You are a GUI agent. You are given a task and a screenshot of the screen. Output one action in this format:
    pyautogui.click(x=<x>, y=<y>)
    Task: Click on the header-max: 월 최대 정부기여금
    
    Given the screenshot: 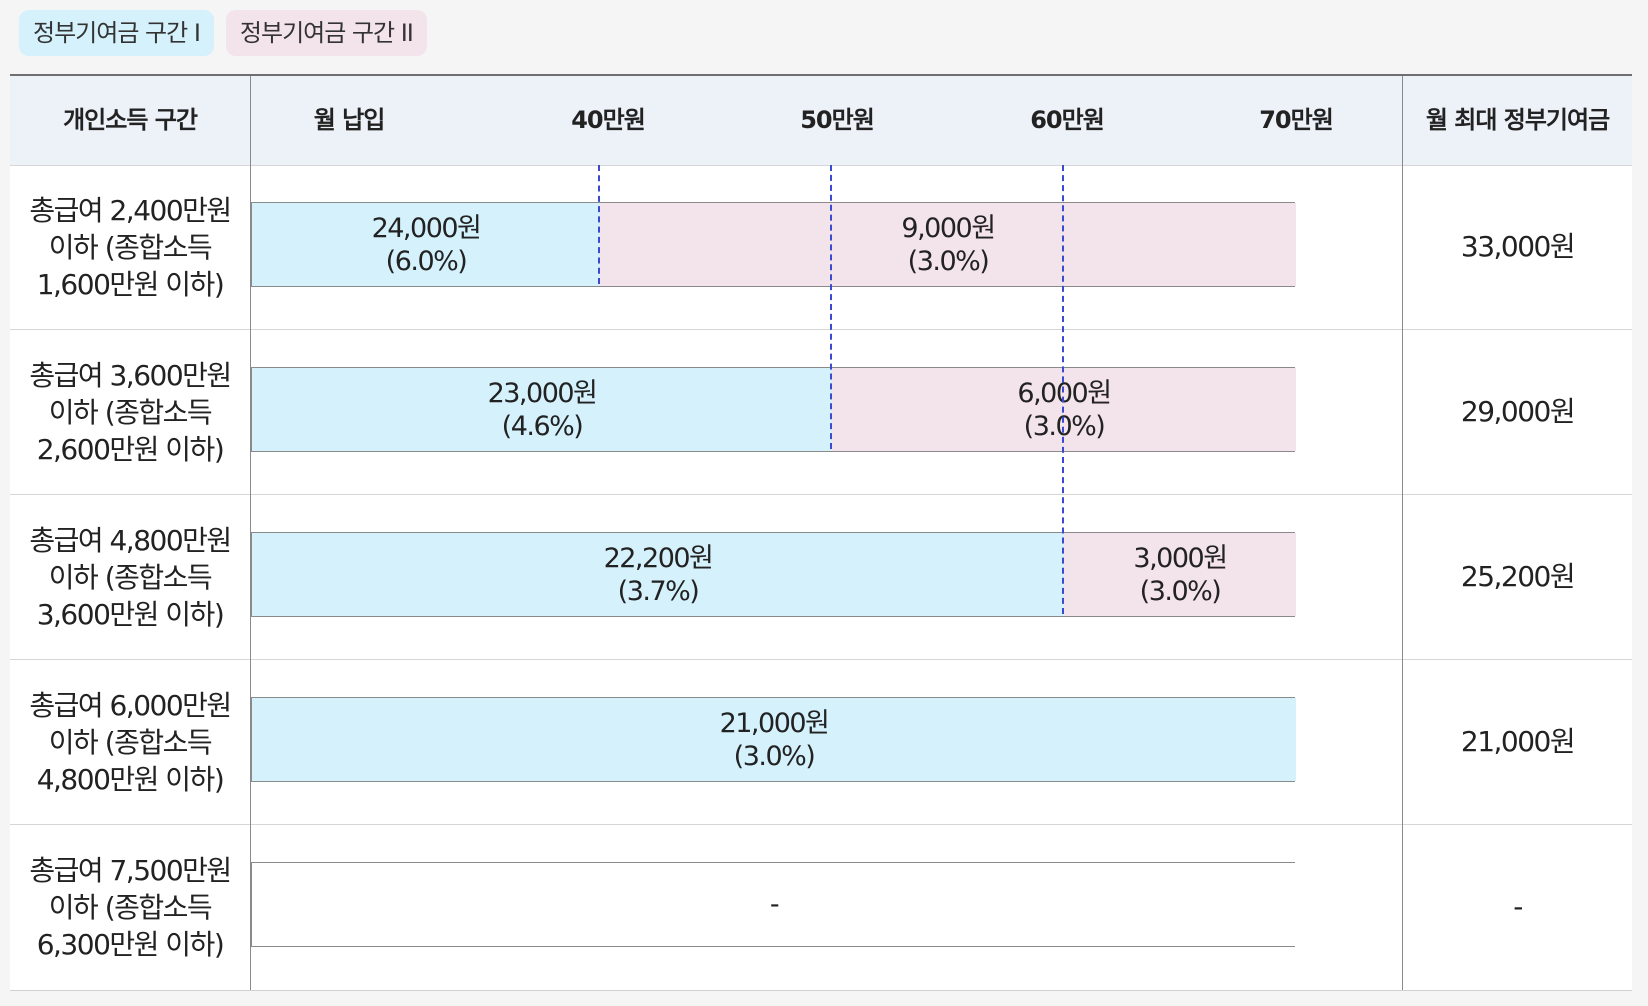 What is the action you would take?
    pyautogui.click(x=1517, y=120)
    